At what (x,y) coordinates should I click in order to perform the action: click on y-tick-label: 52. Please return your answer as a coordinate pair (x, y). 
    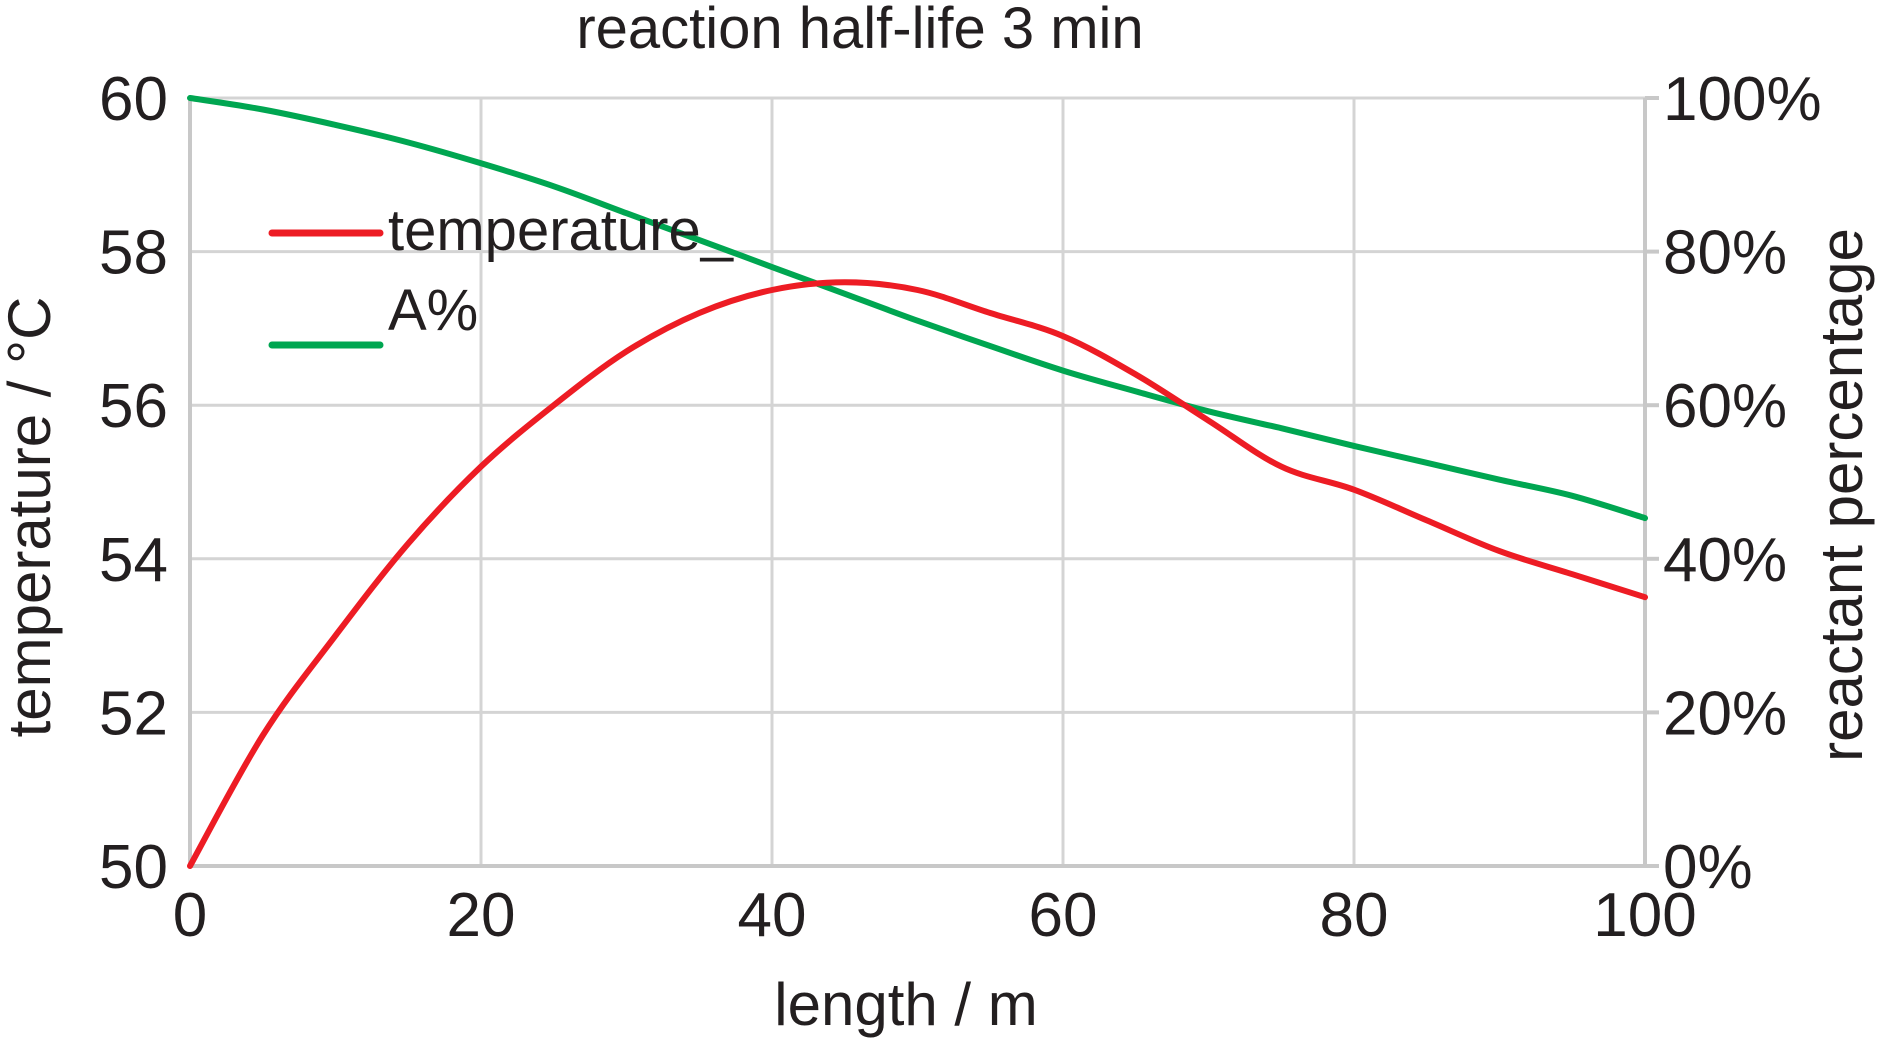
    Looking at the image, I should click on (133, 713).